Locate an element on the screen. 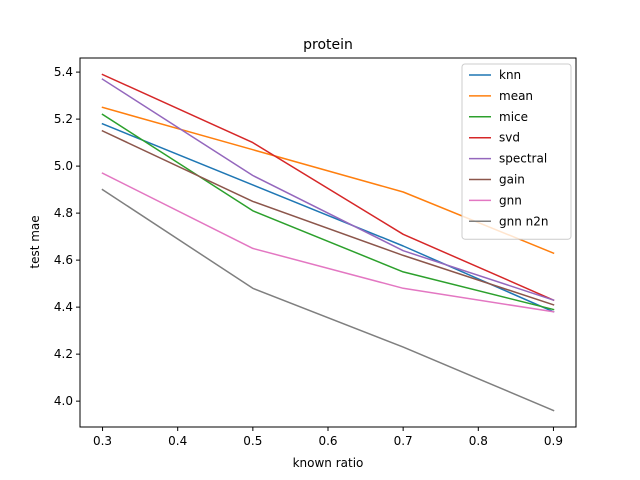  x-axis: 0.3 0.4 0.5 0.6 0.7 0.8 0.9 is located at coordinates (328, 437).